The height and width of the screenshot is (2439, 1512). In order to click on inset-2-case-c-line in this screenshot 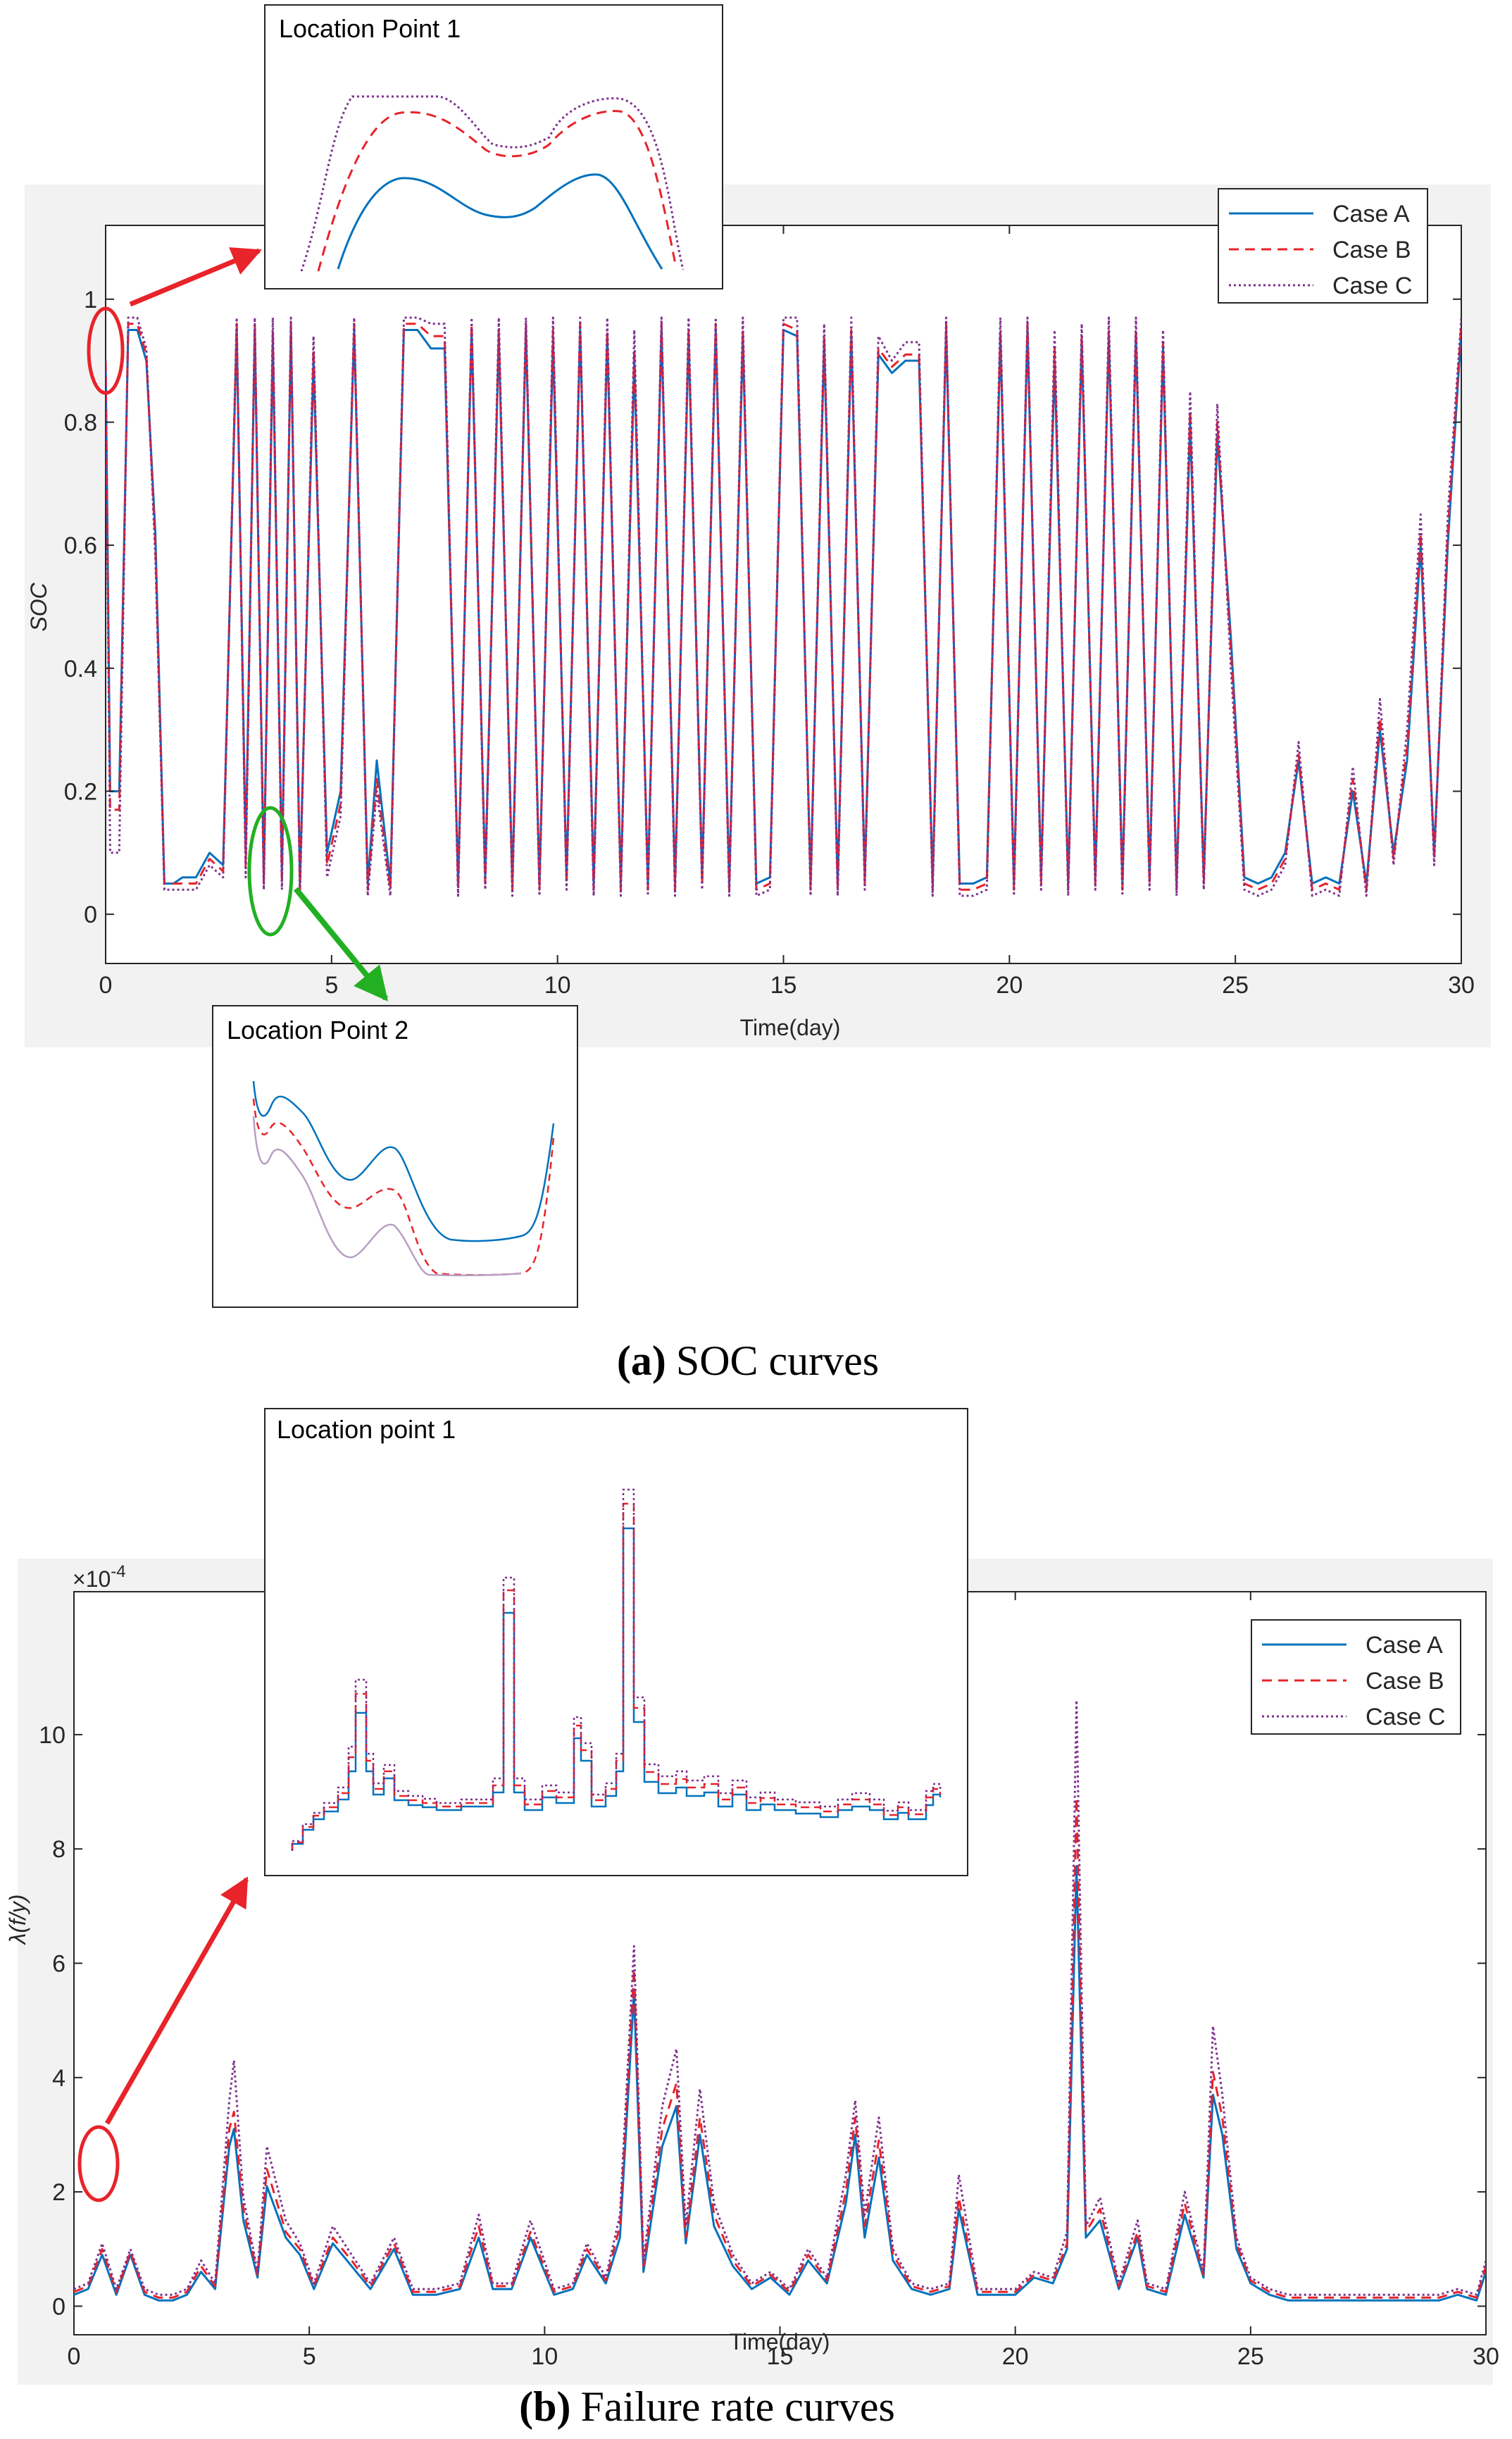, I will do `click(387, 1196)`.